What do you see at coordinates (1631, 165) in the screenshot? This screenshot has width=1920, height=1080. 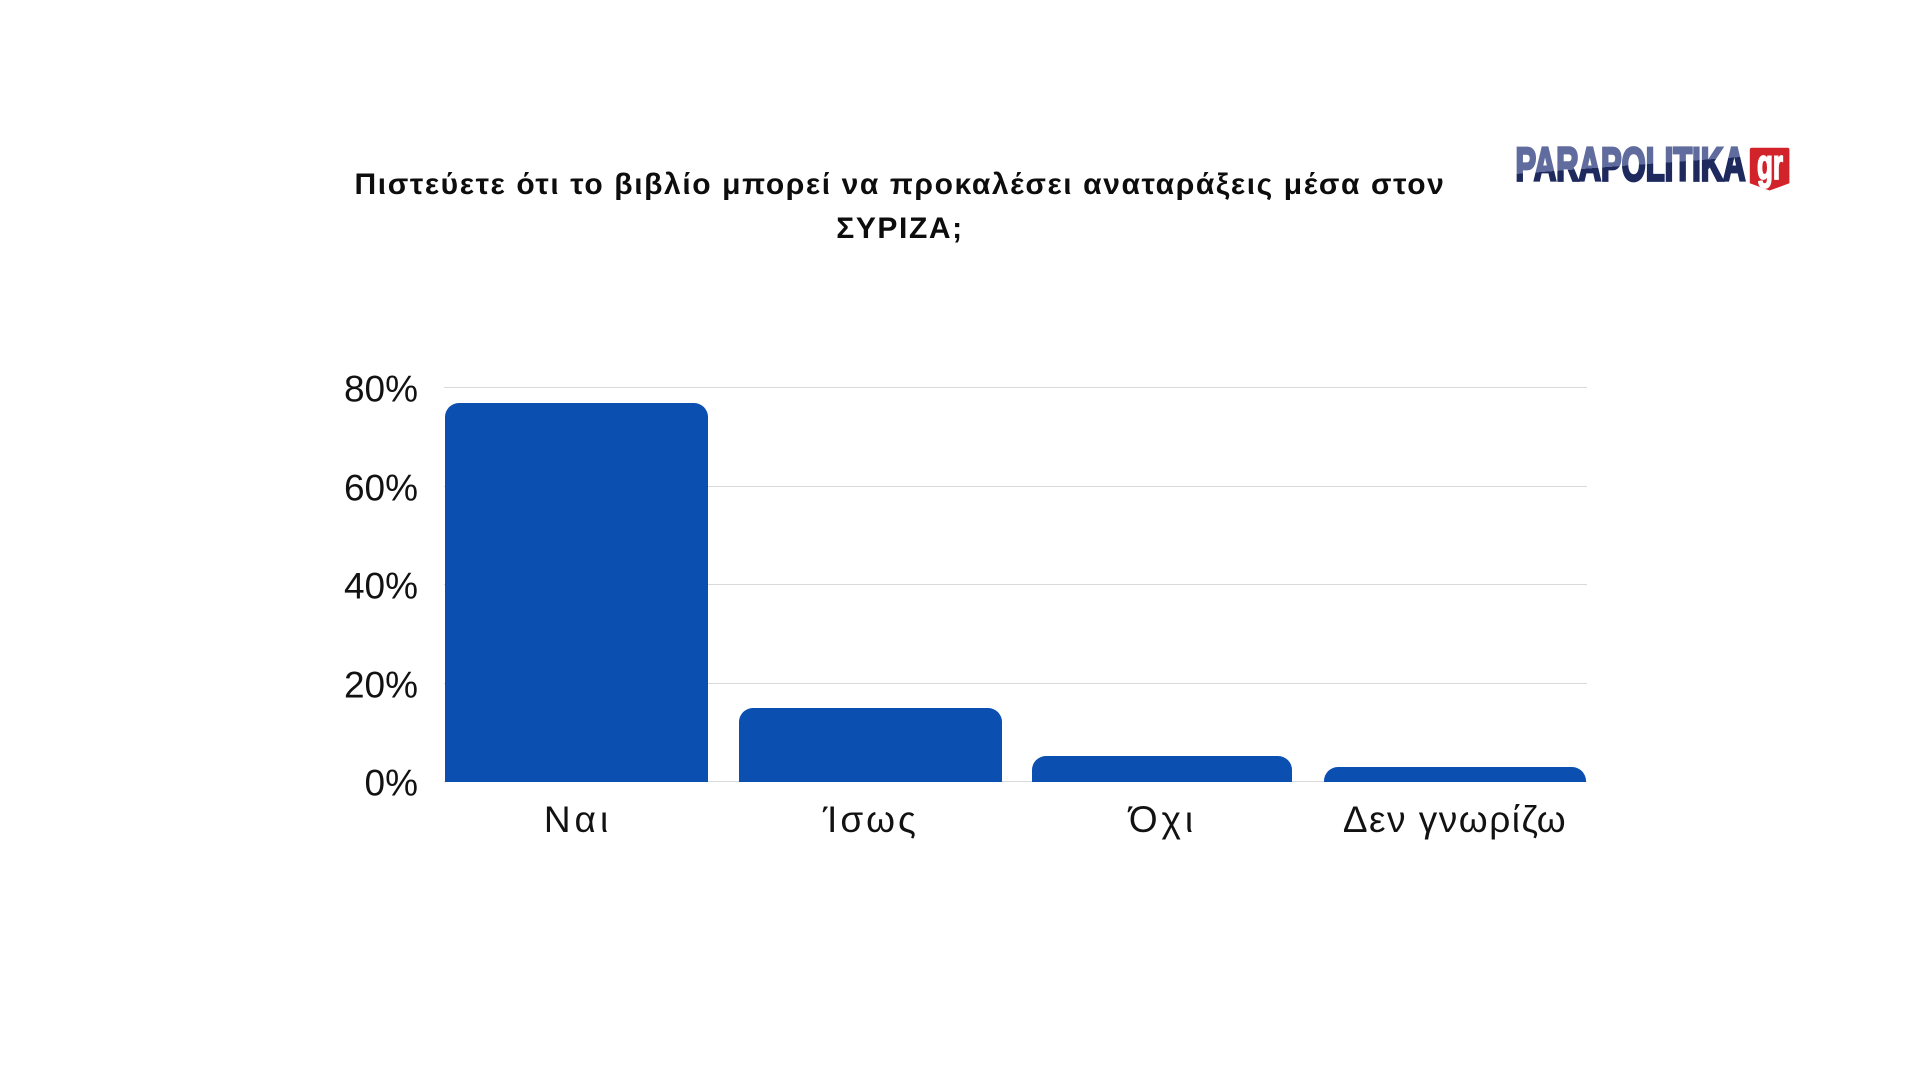 I see `svg-text: PARAPOLITIKA` at bounding box center [1631, 165].